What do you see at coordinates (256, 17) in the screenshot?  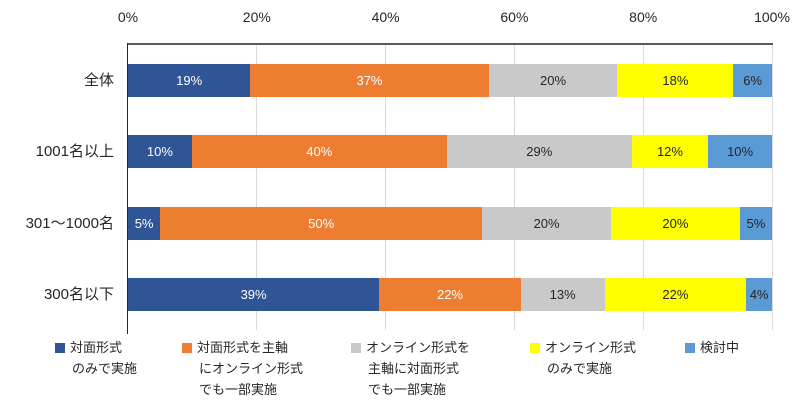 I see `axis-tick-label: 20%` at bounding box center [256, 17].